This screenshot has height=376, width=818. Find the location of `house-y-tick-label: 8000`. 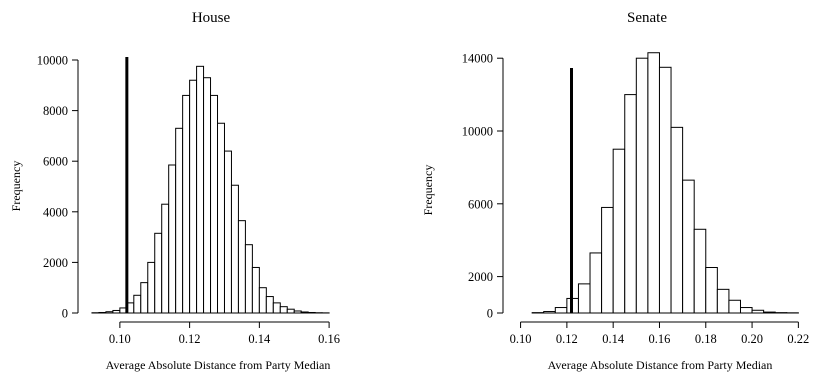

house-y-tick-label: 8000 is located at coordinates (55, 111).